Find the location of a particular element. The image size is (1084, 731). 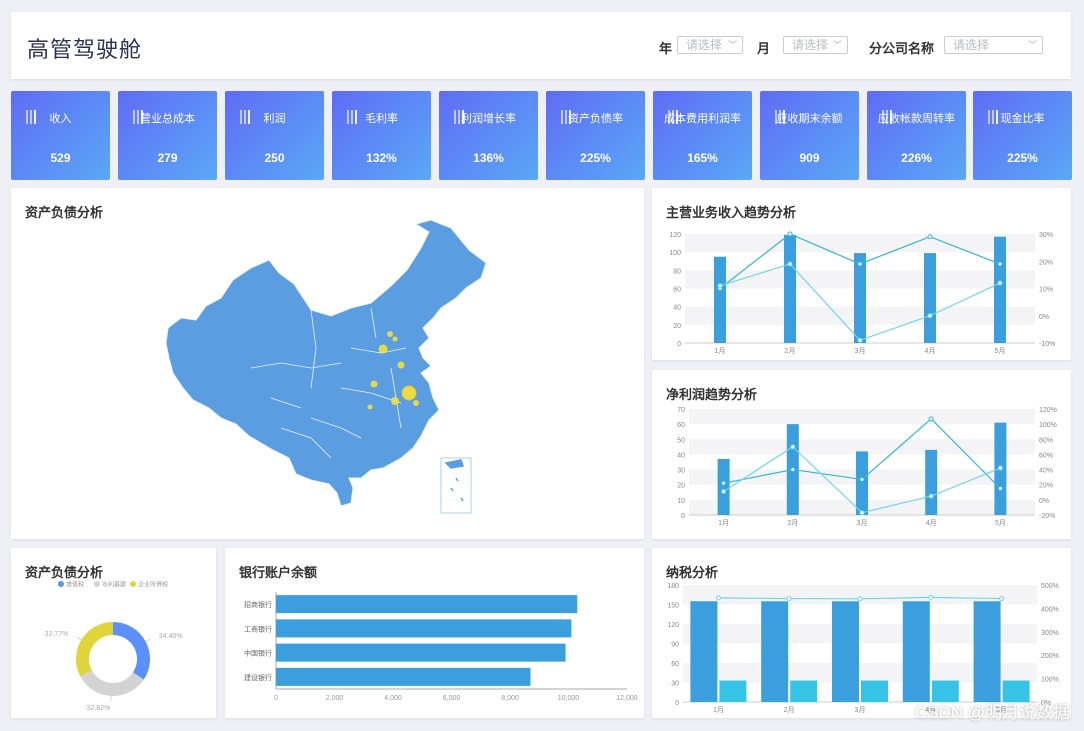

x-tick-label: 3月 is located at coordinates (862, 523).